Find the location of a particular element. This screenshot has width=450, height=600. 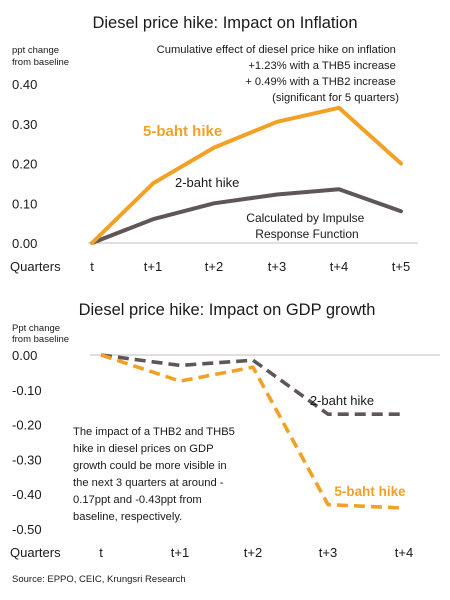

gdp-x-tick-label: t+4 is located at coordinates (404, 552).